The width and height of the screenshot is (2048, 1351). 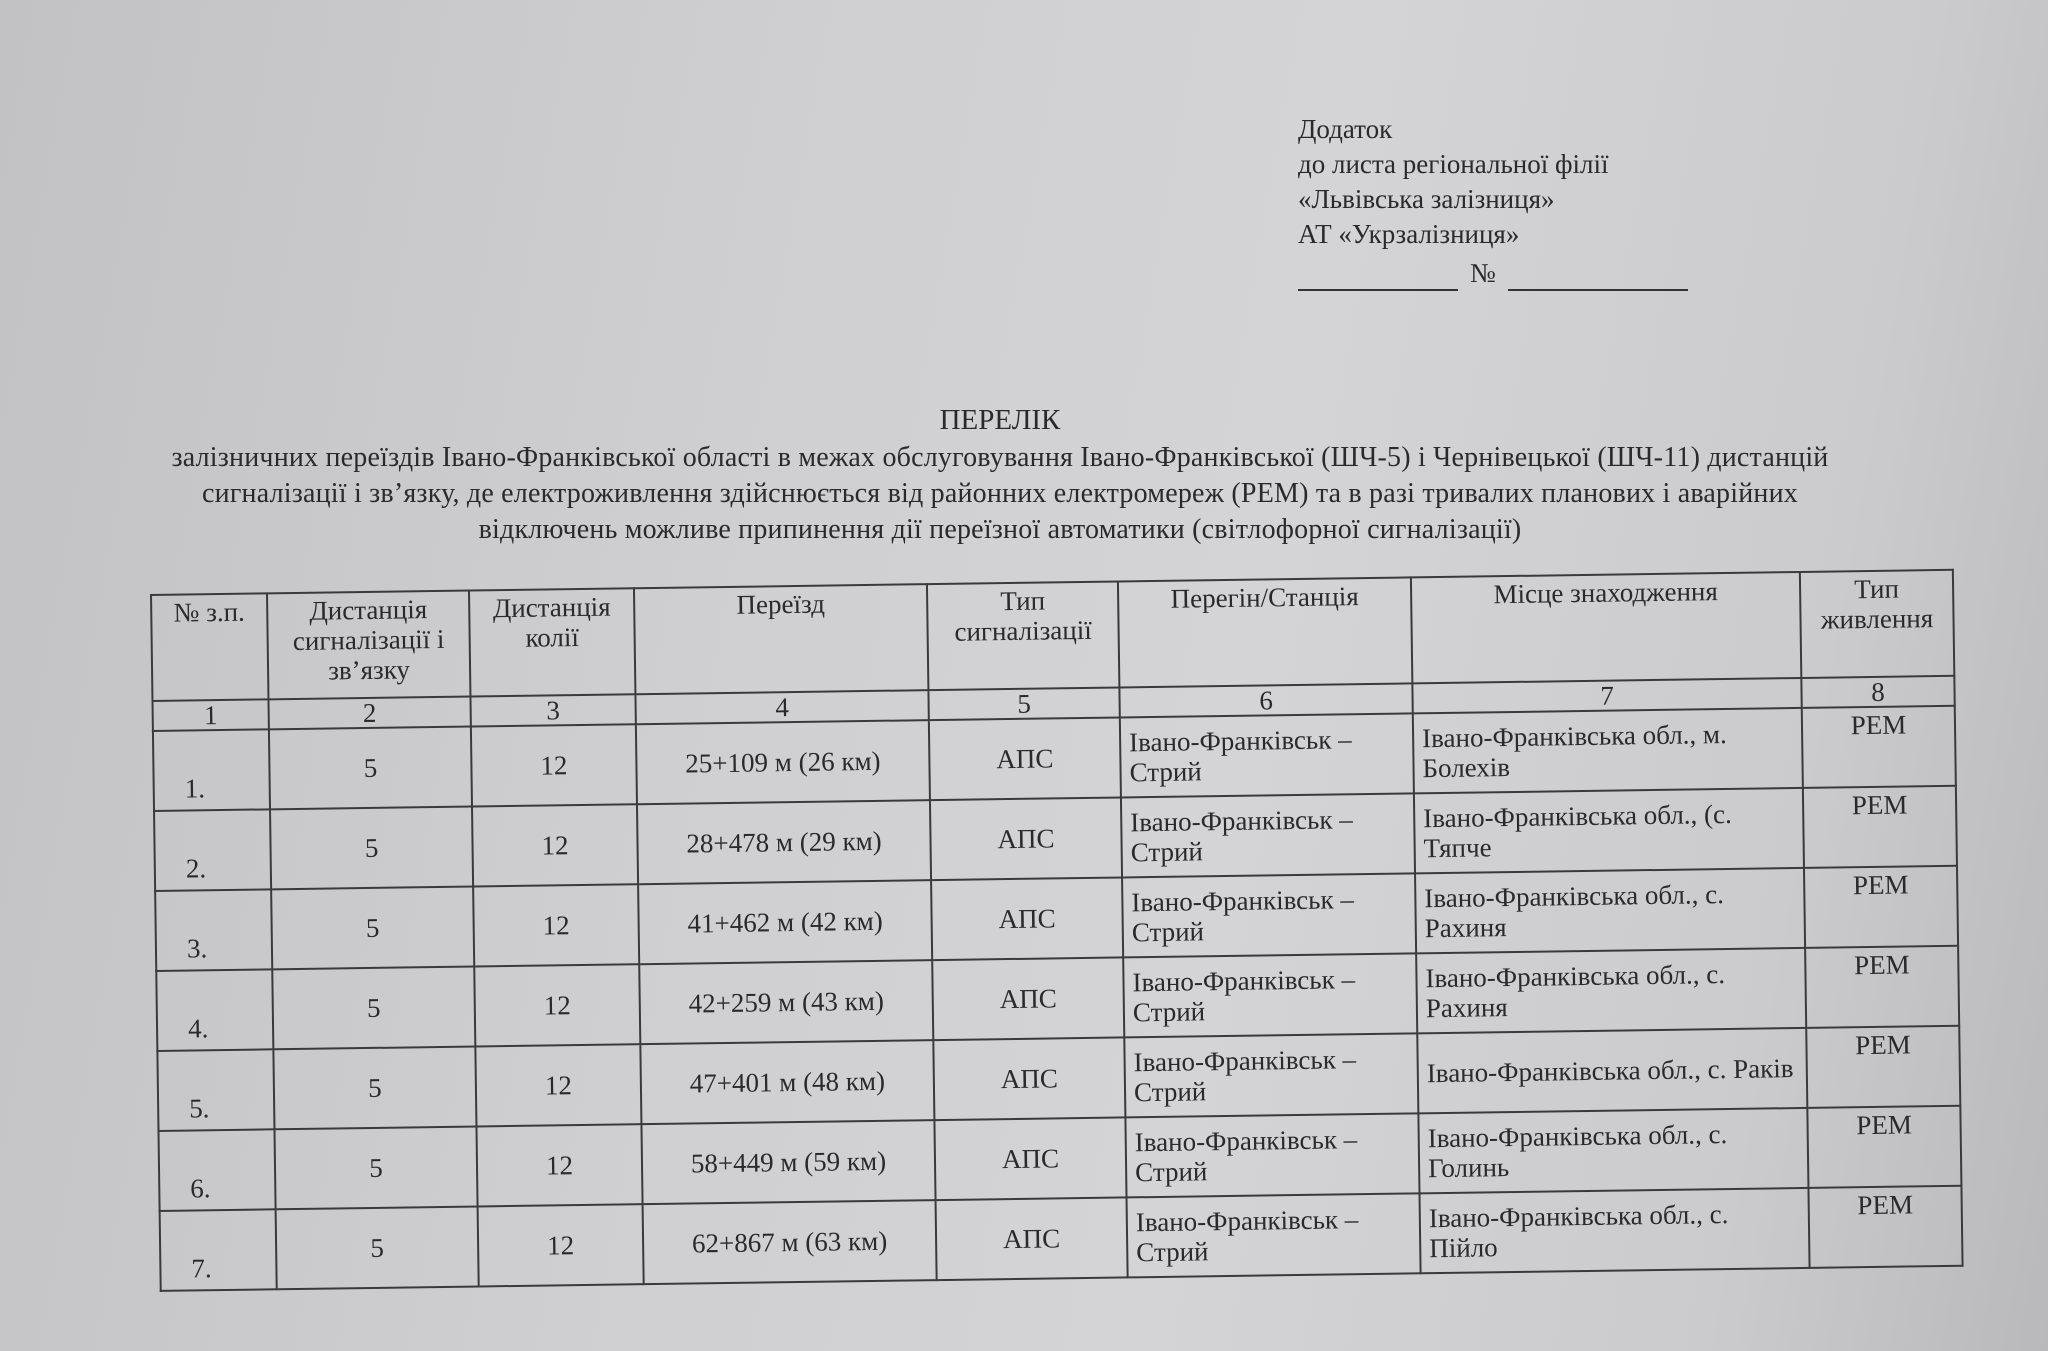 I want to click on column-number: 1, so click(x=210, y=715).